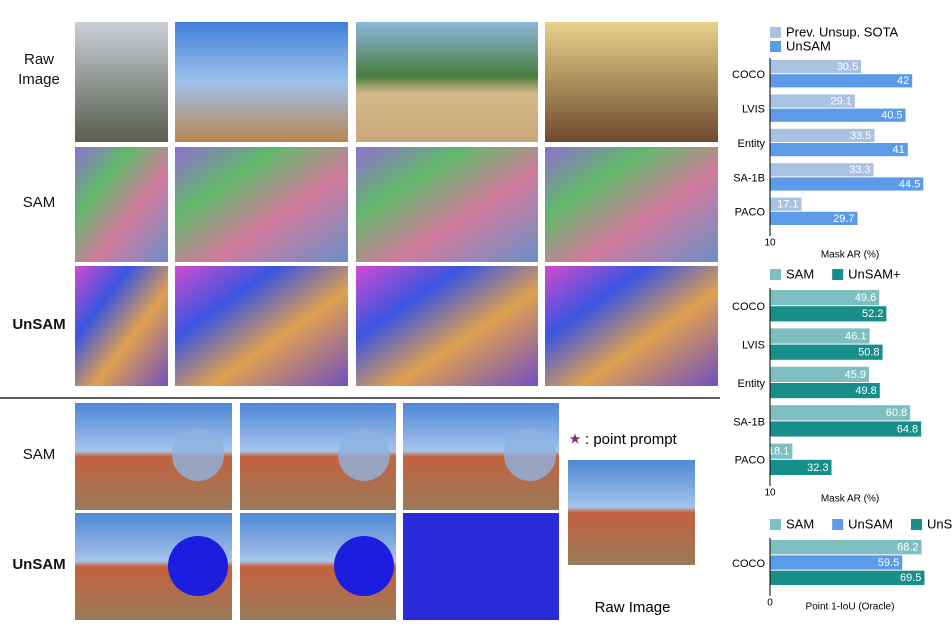  Describe the element at coordinates (631, 439) in the screenshot. I see `legend-text: : point prompt` at that location.